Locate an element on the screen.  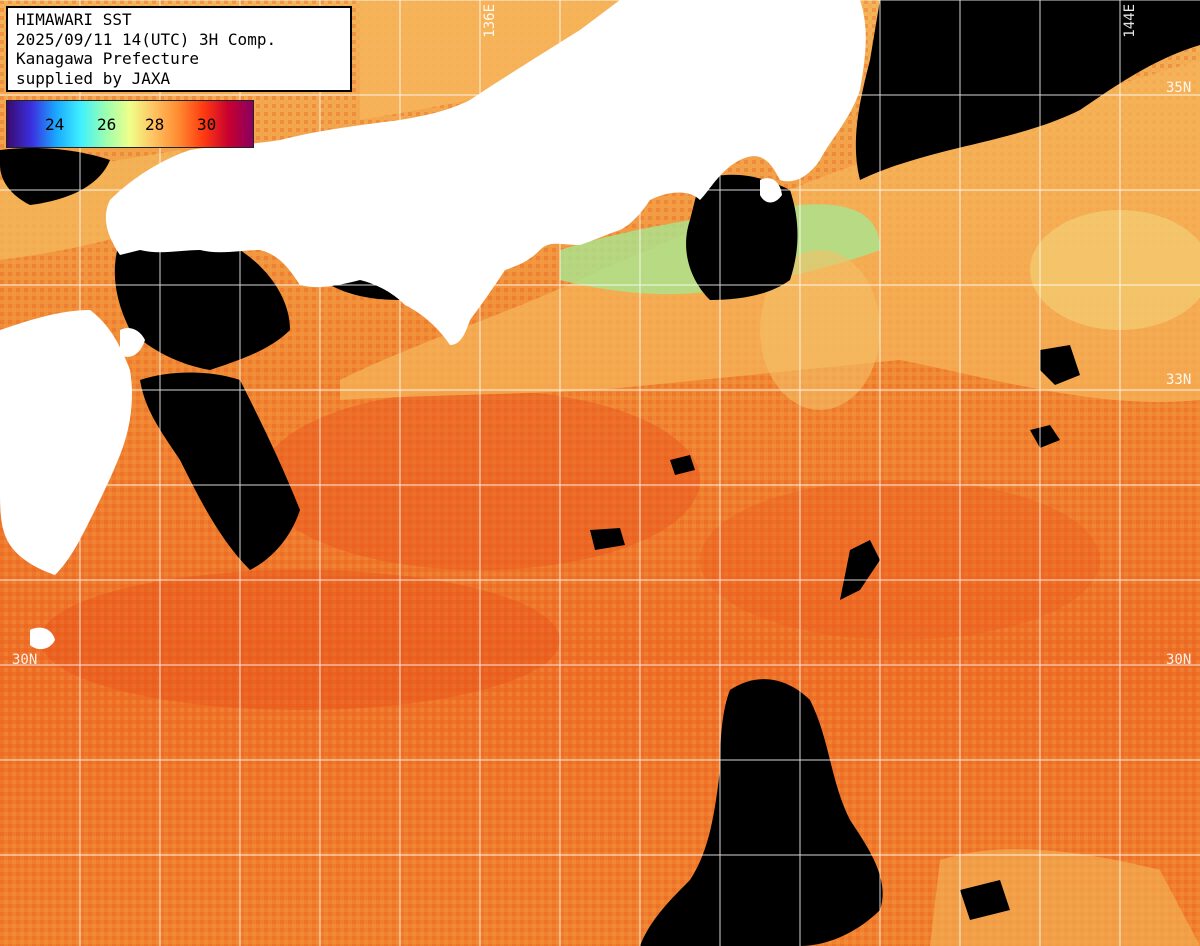
credit: supplied by JAXA is located at coordinates (93, 78).